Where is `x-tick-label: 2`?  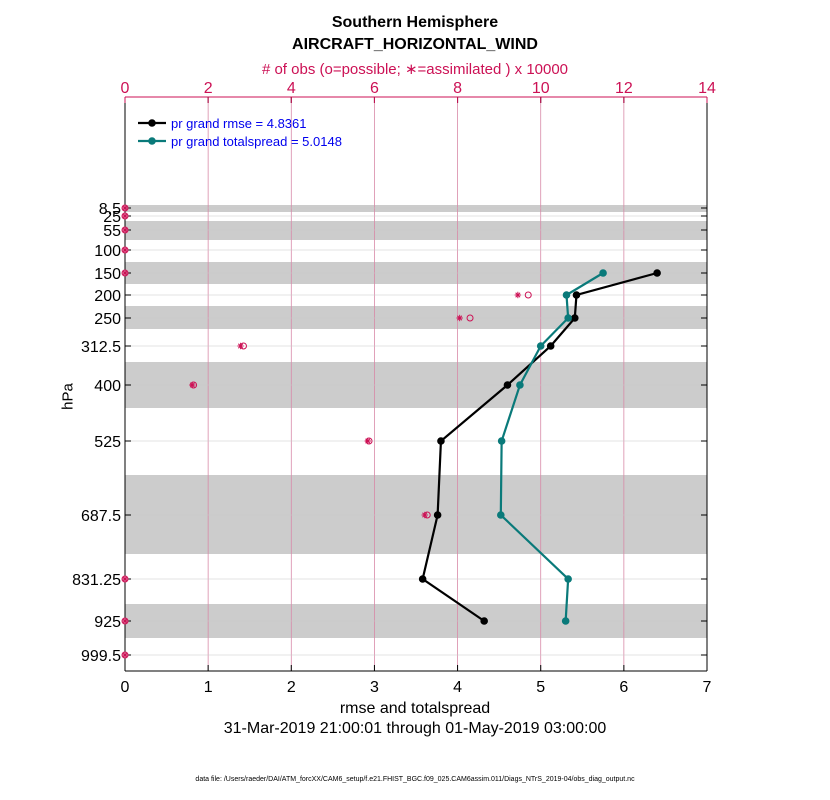 x-tick-label: 2 is located at coordinates (291, 687).